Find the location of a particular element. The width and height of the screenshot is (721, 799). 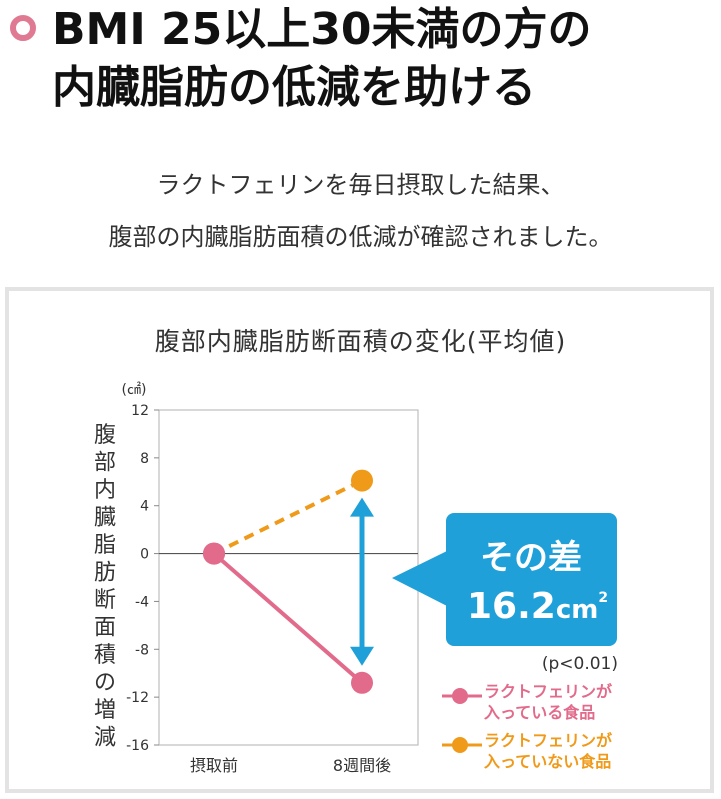

y-axis-label-char: 面 is located at coordinates (105, 628).